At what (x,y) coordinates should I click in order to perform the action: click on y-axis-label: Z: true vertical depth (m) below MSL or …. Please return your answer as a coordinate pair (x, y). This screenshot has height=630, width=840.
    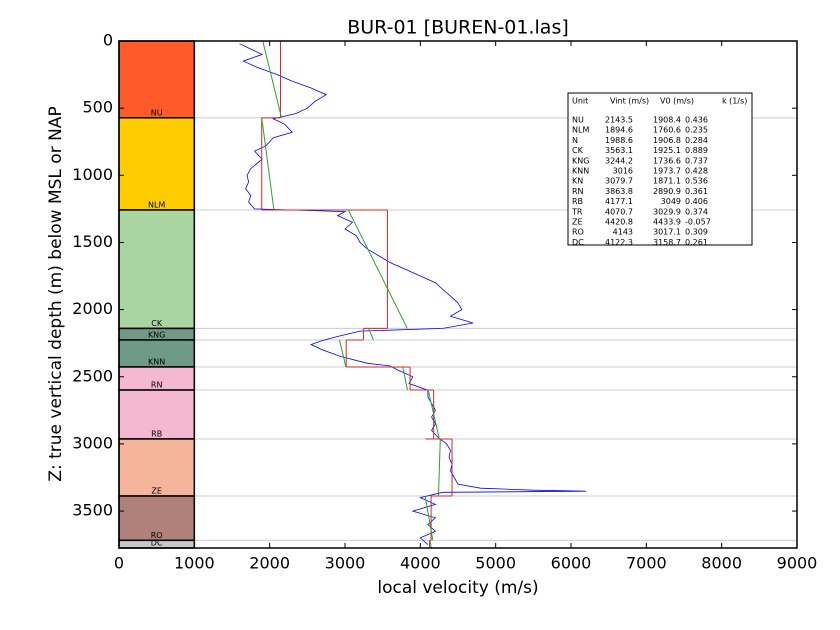
    Looking at the image, I should click on (56, 293).